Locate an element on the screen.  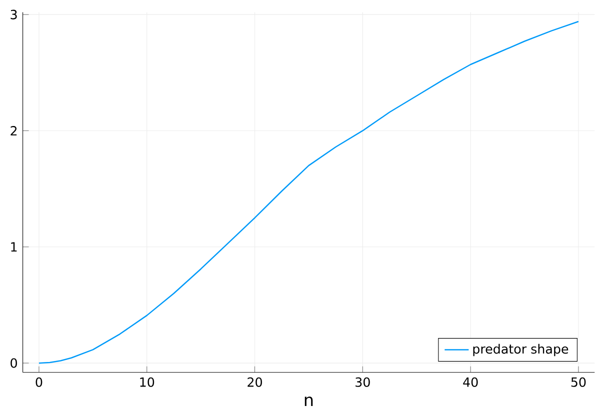
y-tick-label: 0 is located at coordinates (13, 363).